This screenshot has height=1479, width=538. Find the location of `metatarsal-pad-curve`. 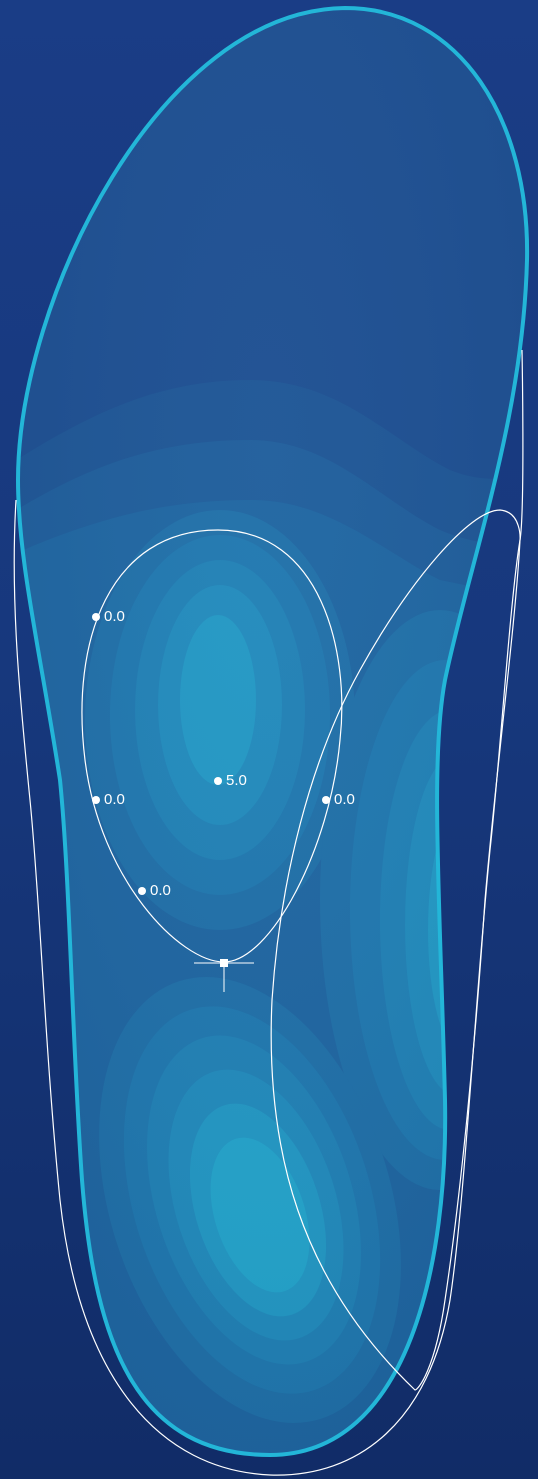

metatarsal-pad-curve is located at coordinates (212, 746).